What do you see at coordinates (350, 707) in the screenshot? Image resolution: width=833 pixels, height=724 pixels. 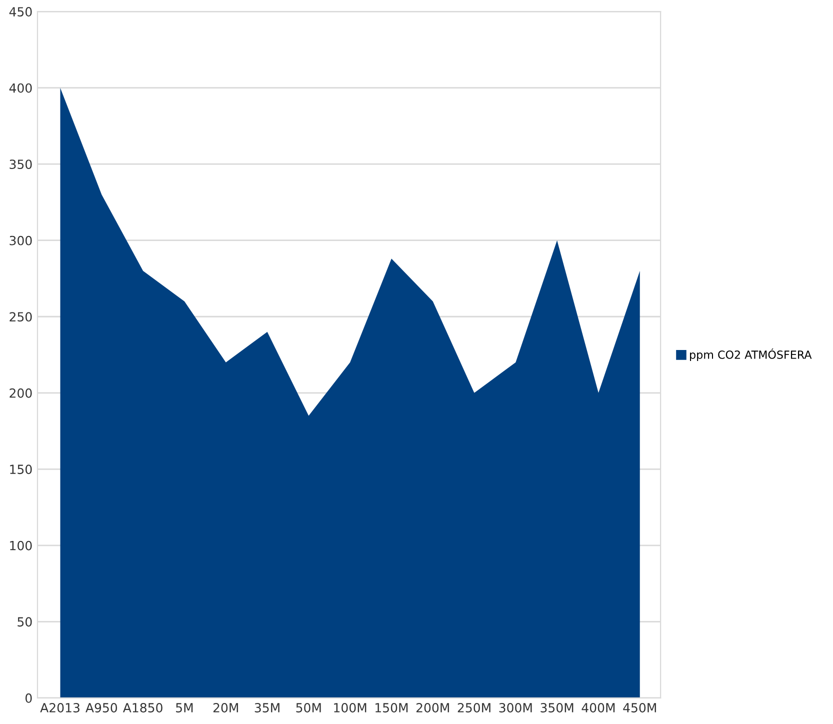 I see `x-tick-label: 100M` at bounding box center [350, 707].